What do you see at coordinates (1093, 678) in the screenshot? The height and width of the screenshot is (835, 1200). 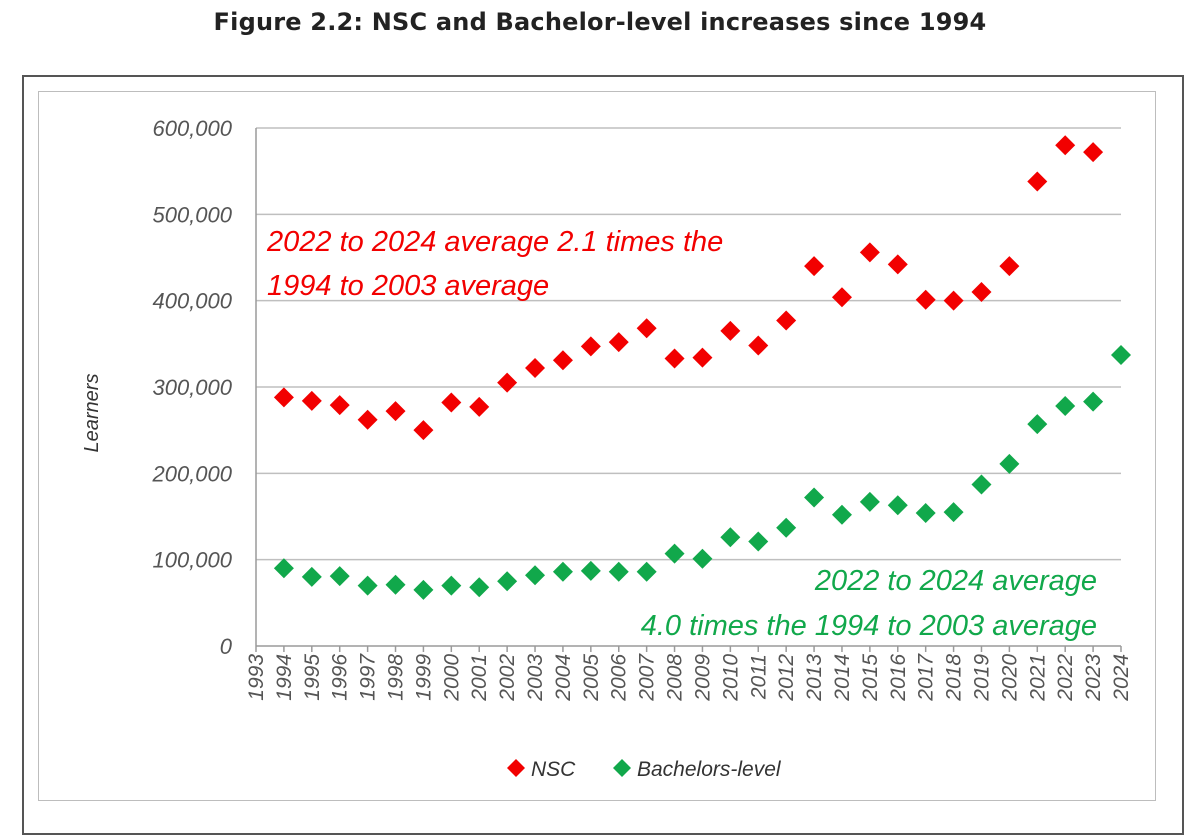 I see `x-tick-label: 2023` at bounding box center [1093, 678].